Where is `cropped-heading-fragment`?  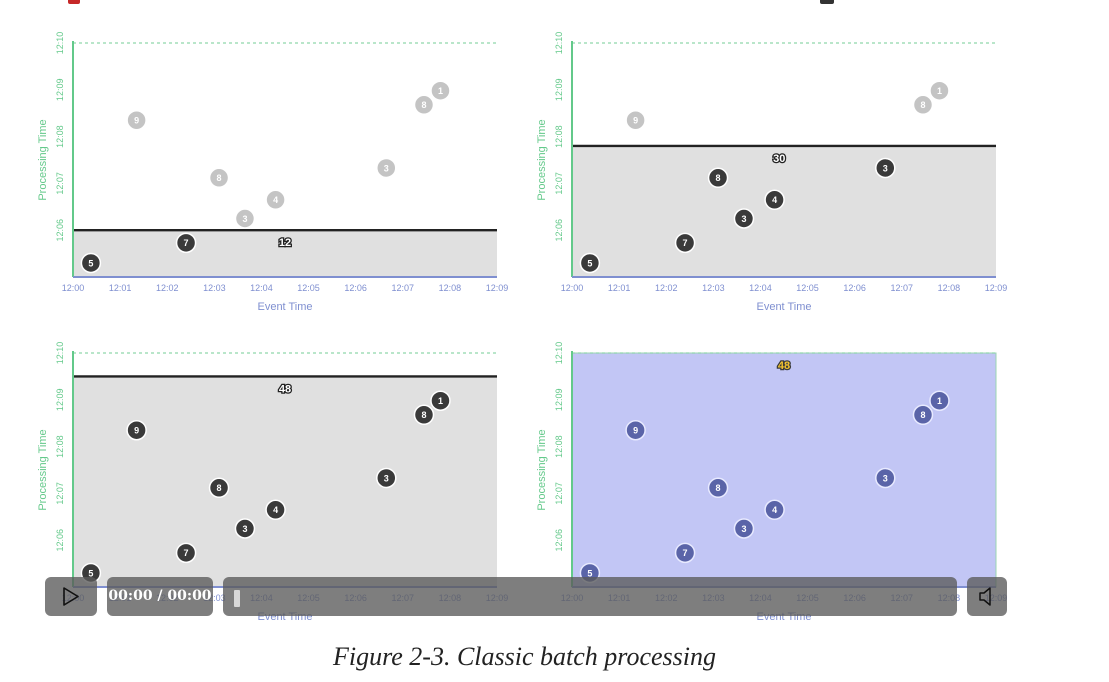 cropped-heading-fragment is located at coordinates (554, 5).